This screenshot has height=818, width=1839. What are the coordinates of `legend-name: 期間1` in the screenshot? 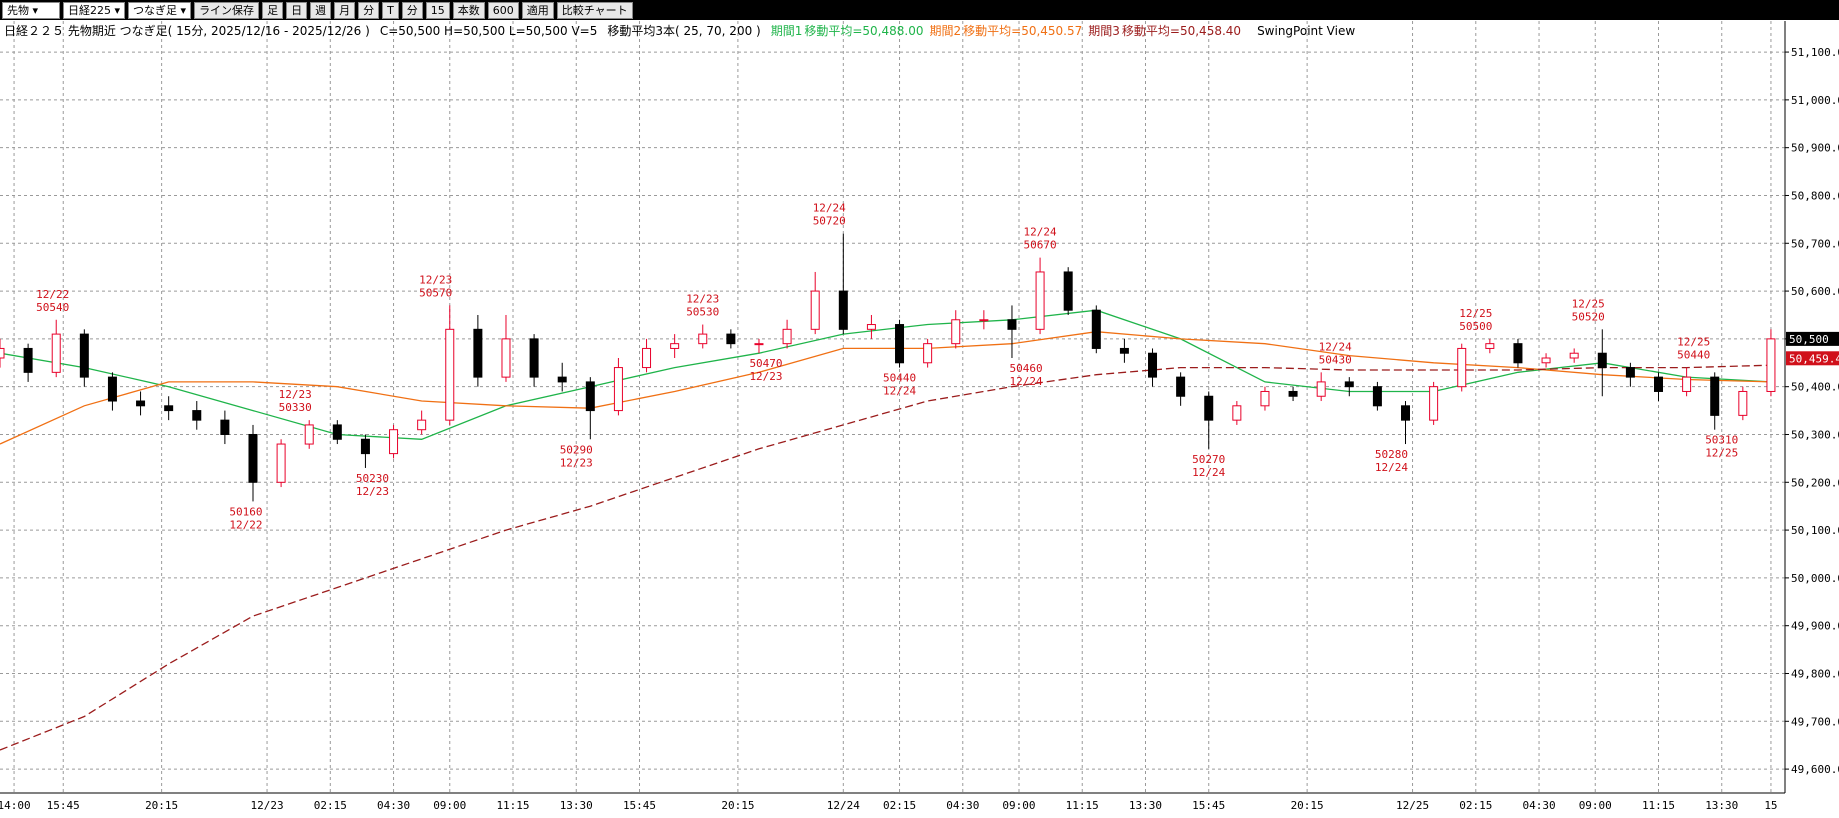 It's located at (786, 31).